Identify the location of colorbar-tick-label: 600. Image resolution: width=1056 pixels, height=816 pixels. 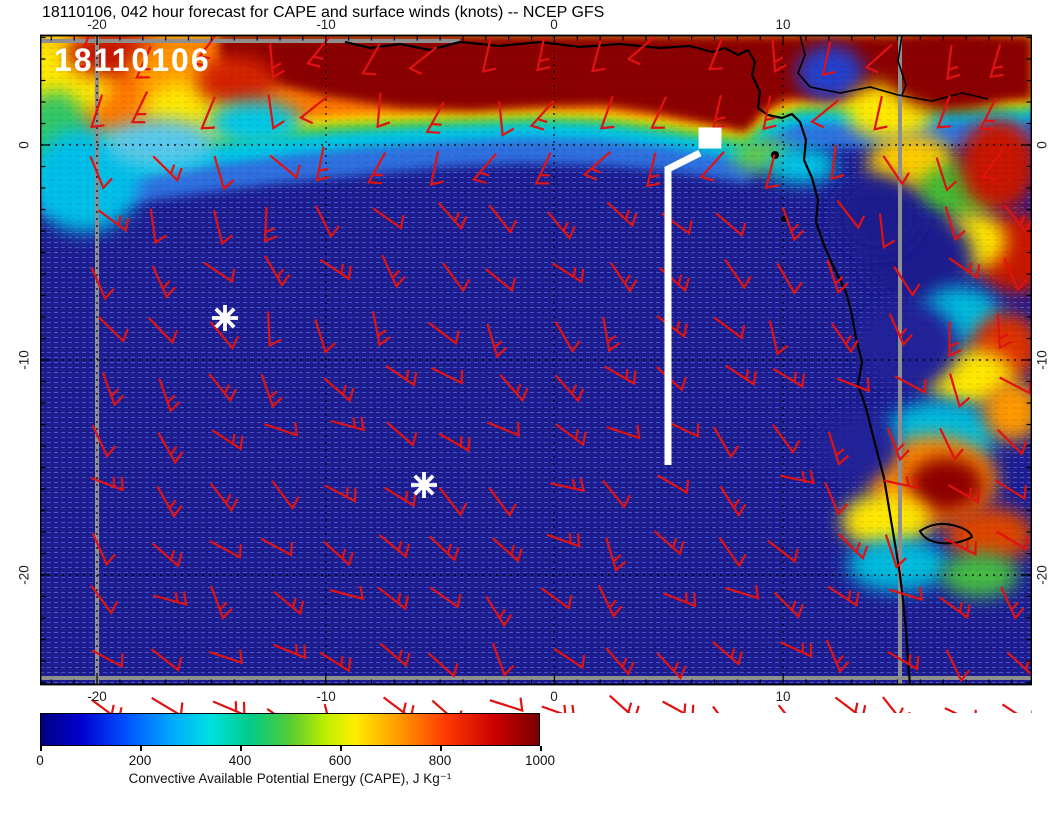
(340, 760).